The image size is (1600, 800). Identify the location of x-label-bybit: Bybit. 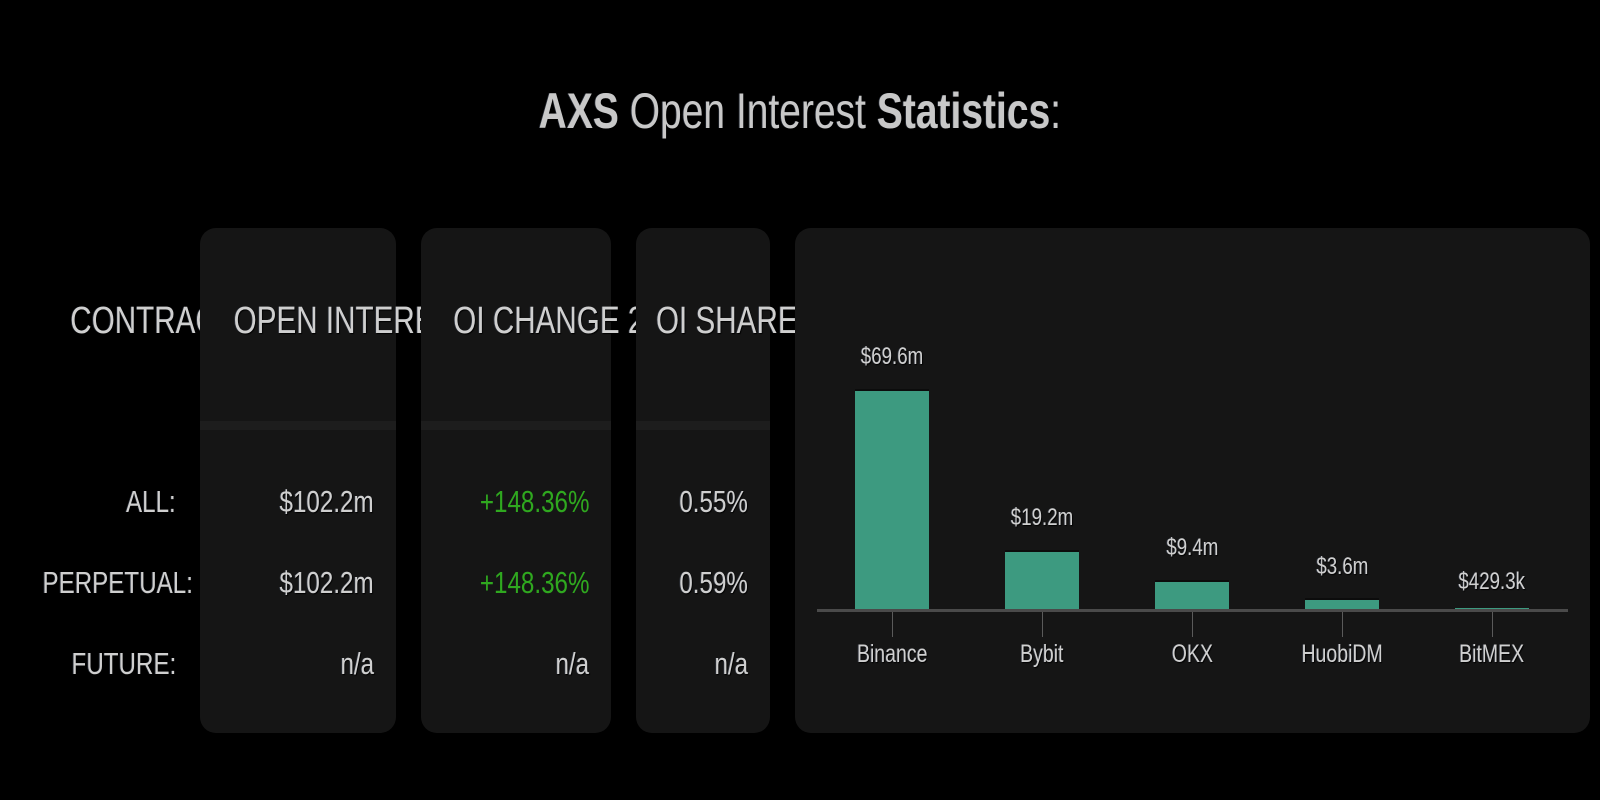
(1042, 654).